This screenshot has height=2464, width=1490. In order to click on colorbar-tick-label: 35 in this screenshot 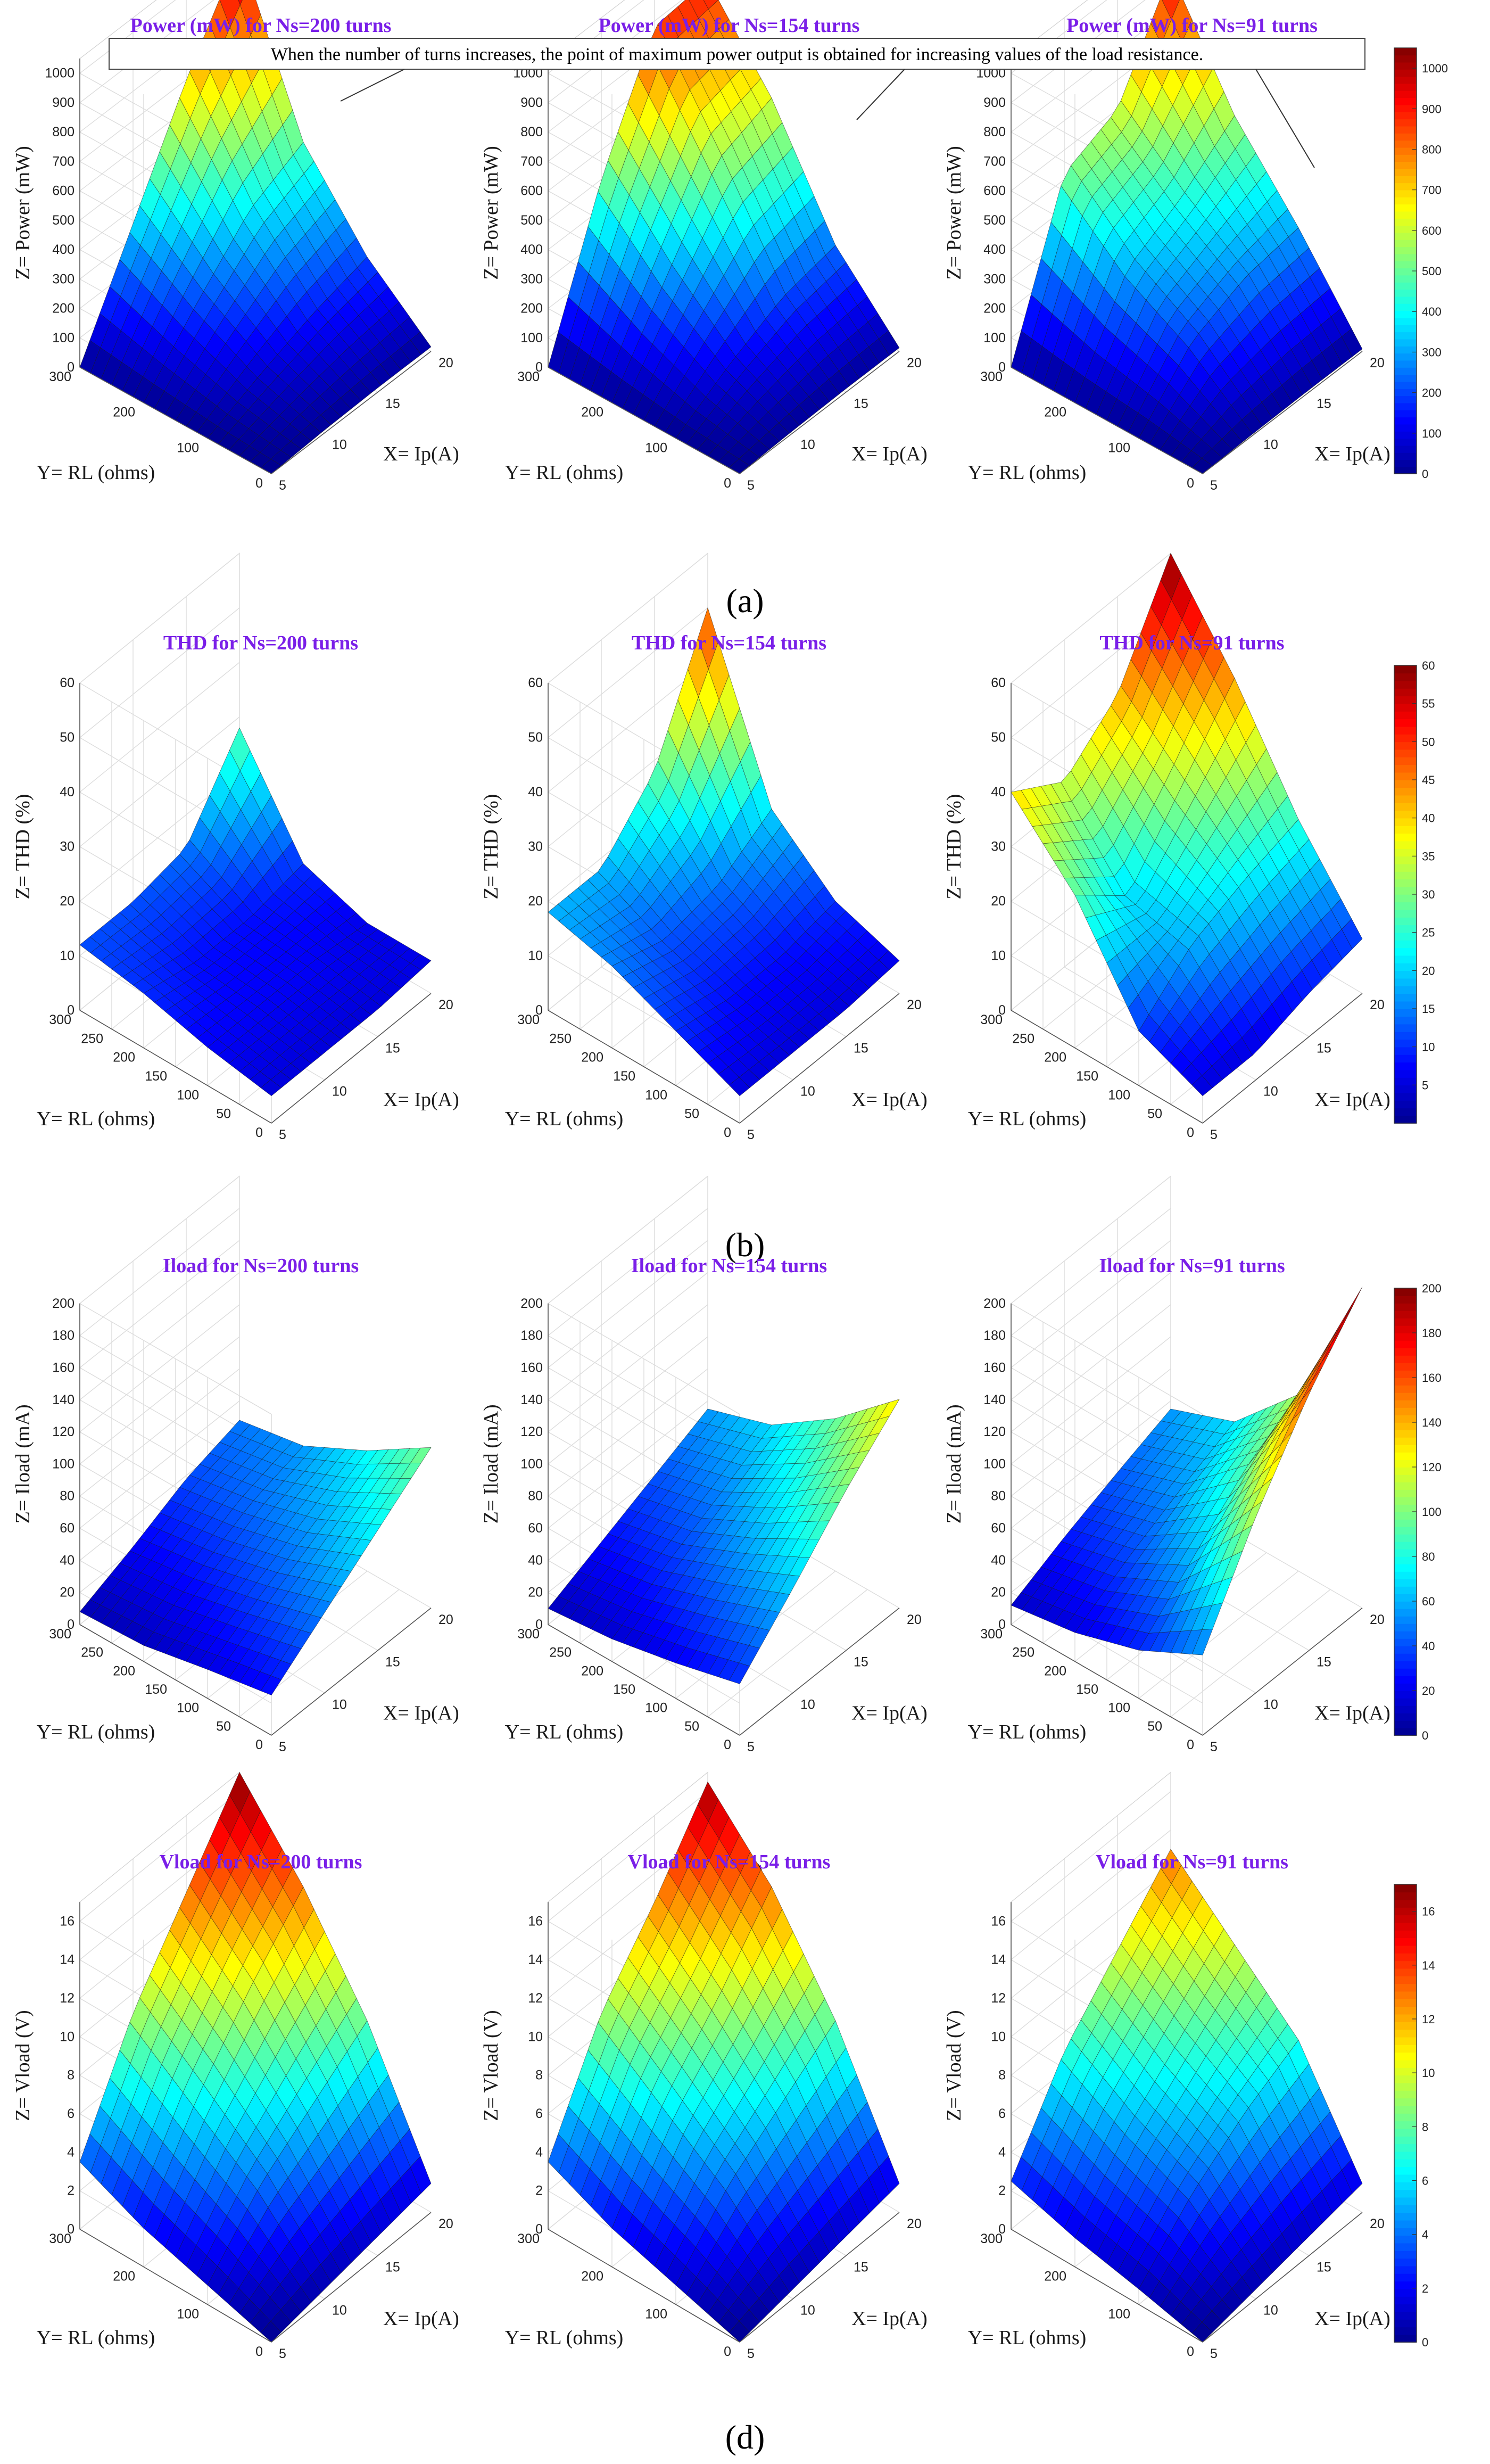, I will do `click(1428, 856)`.